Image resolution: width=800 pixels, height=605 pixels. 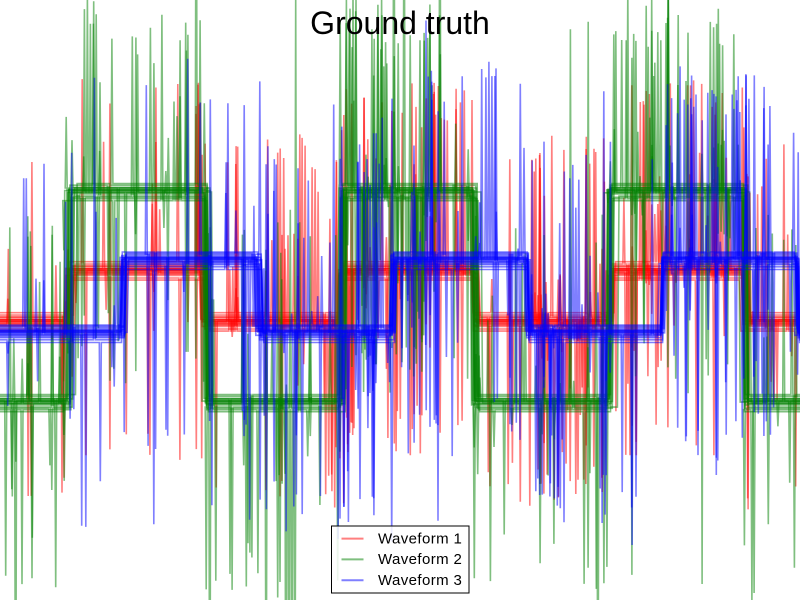 I want to click on svg-text: Waveform 1, so click(x=420, y=538).